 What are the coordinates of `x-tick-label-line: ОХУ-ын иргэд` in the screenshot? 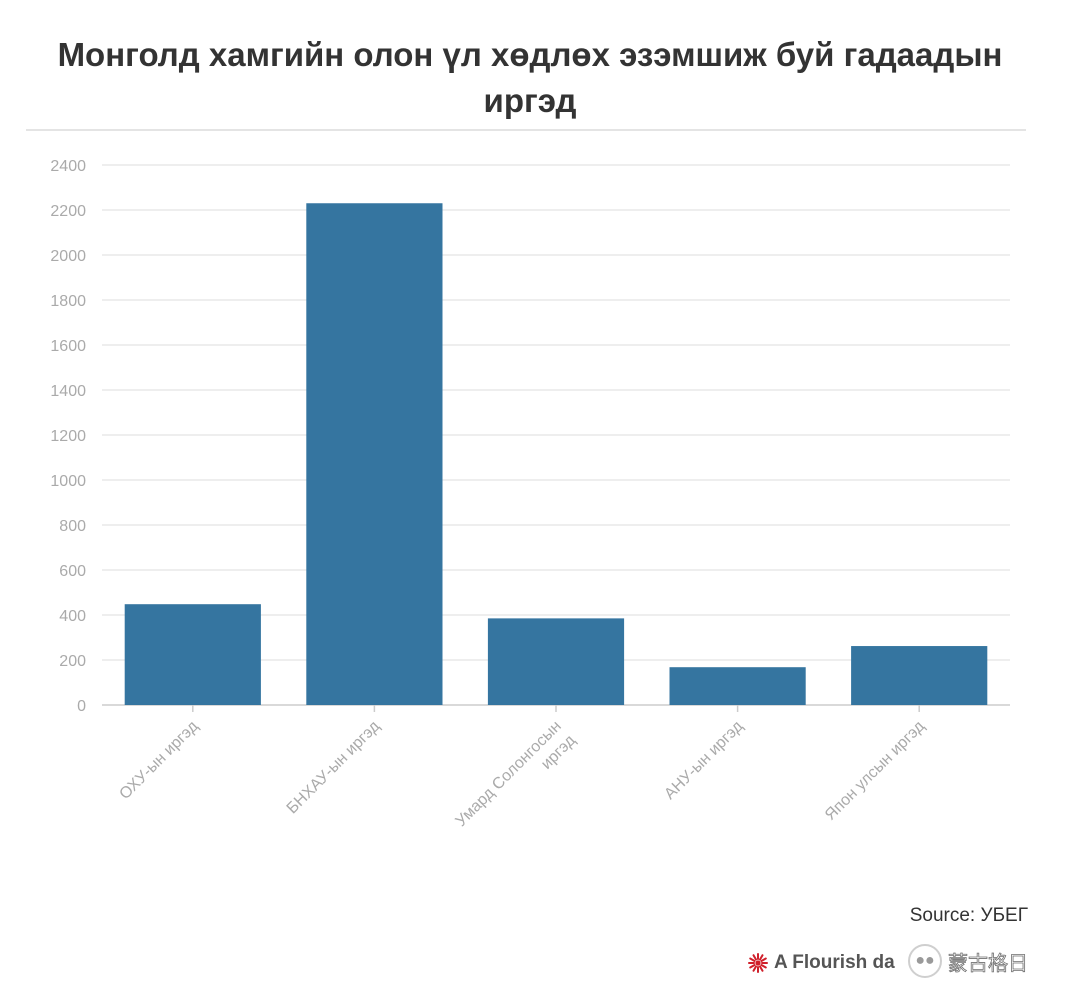 It's located at (159, 760).